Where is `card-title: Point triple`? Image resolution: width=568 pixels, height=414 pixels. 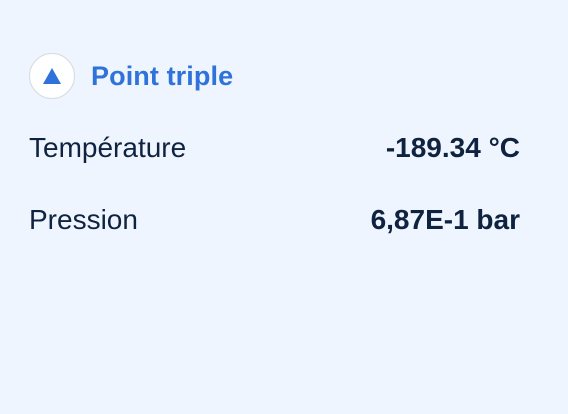 card-title: Point triple is located at coordinates (162, 75).